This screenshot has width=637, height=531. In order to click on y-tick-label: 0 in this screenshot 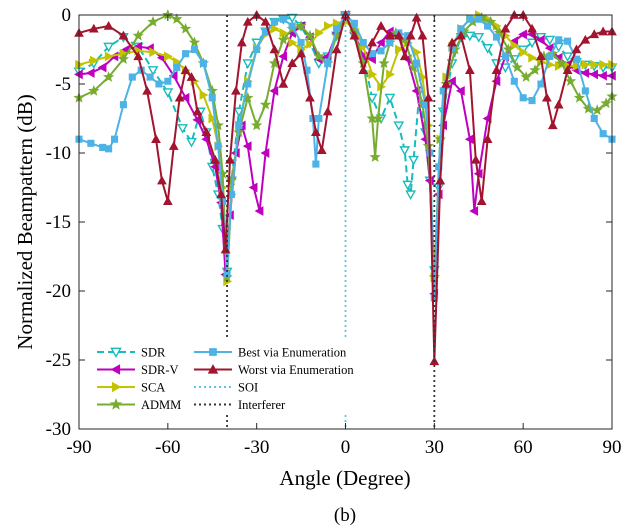, I will do `click(67, 15)`.